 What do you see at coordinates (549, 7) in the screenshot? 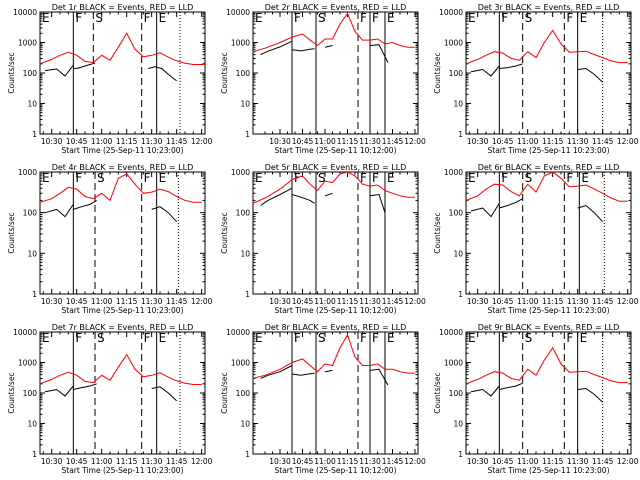
I see `panel-title: Det 3r BLACK = Events, RED = LLD` at bounding box center [549, 7].